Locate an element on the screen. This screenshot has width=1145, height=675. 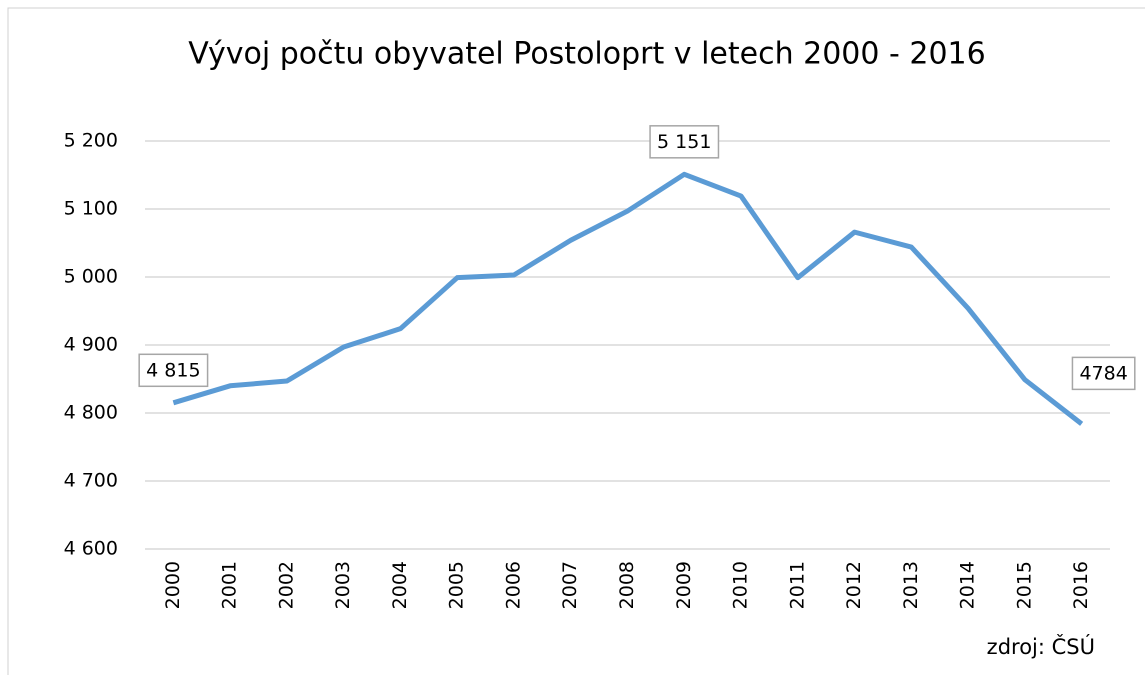
x-tick-label: 2015 is located at coordinates (1024, 585).